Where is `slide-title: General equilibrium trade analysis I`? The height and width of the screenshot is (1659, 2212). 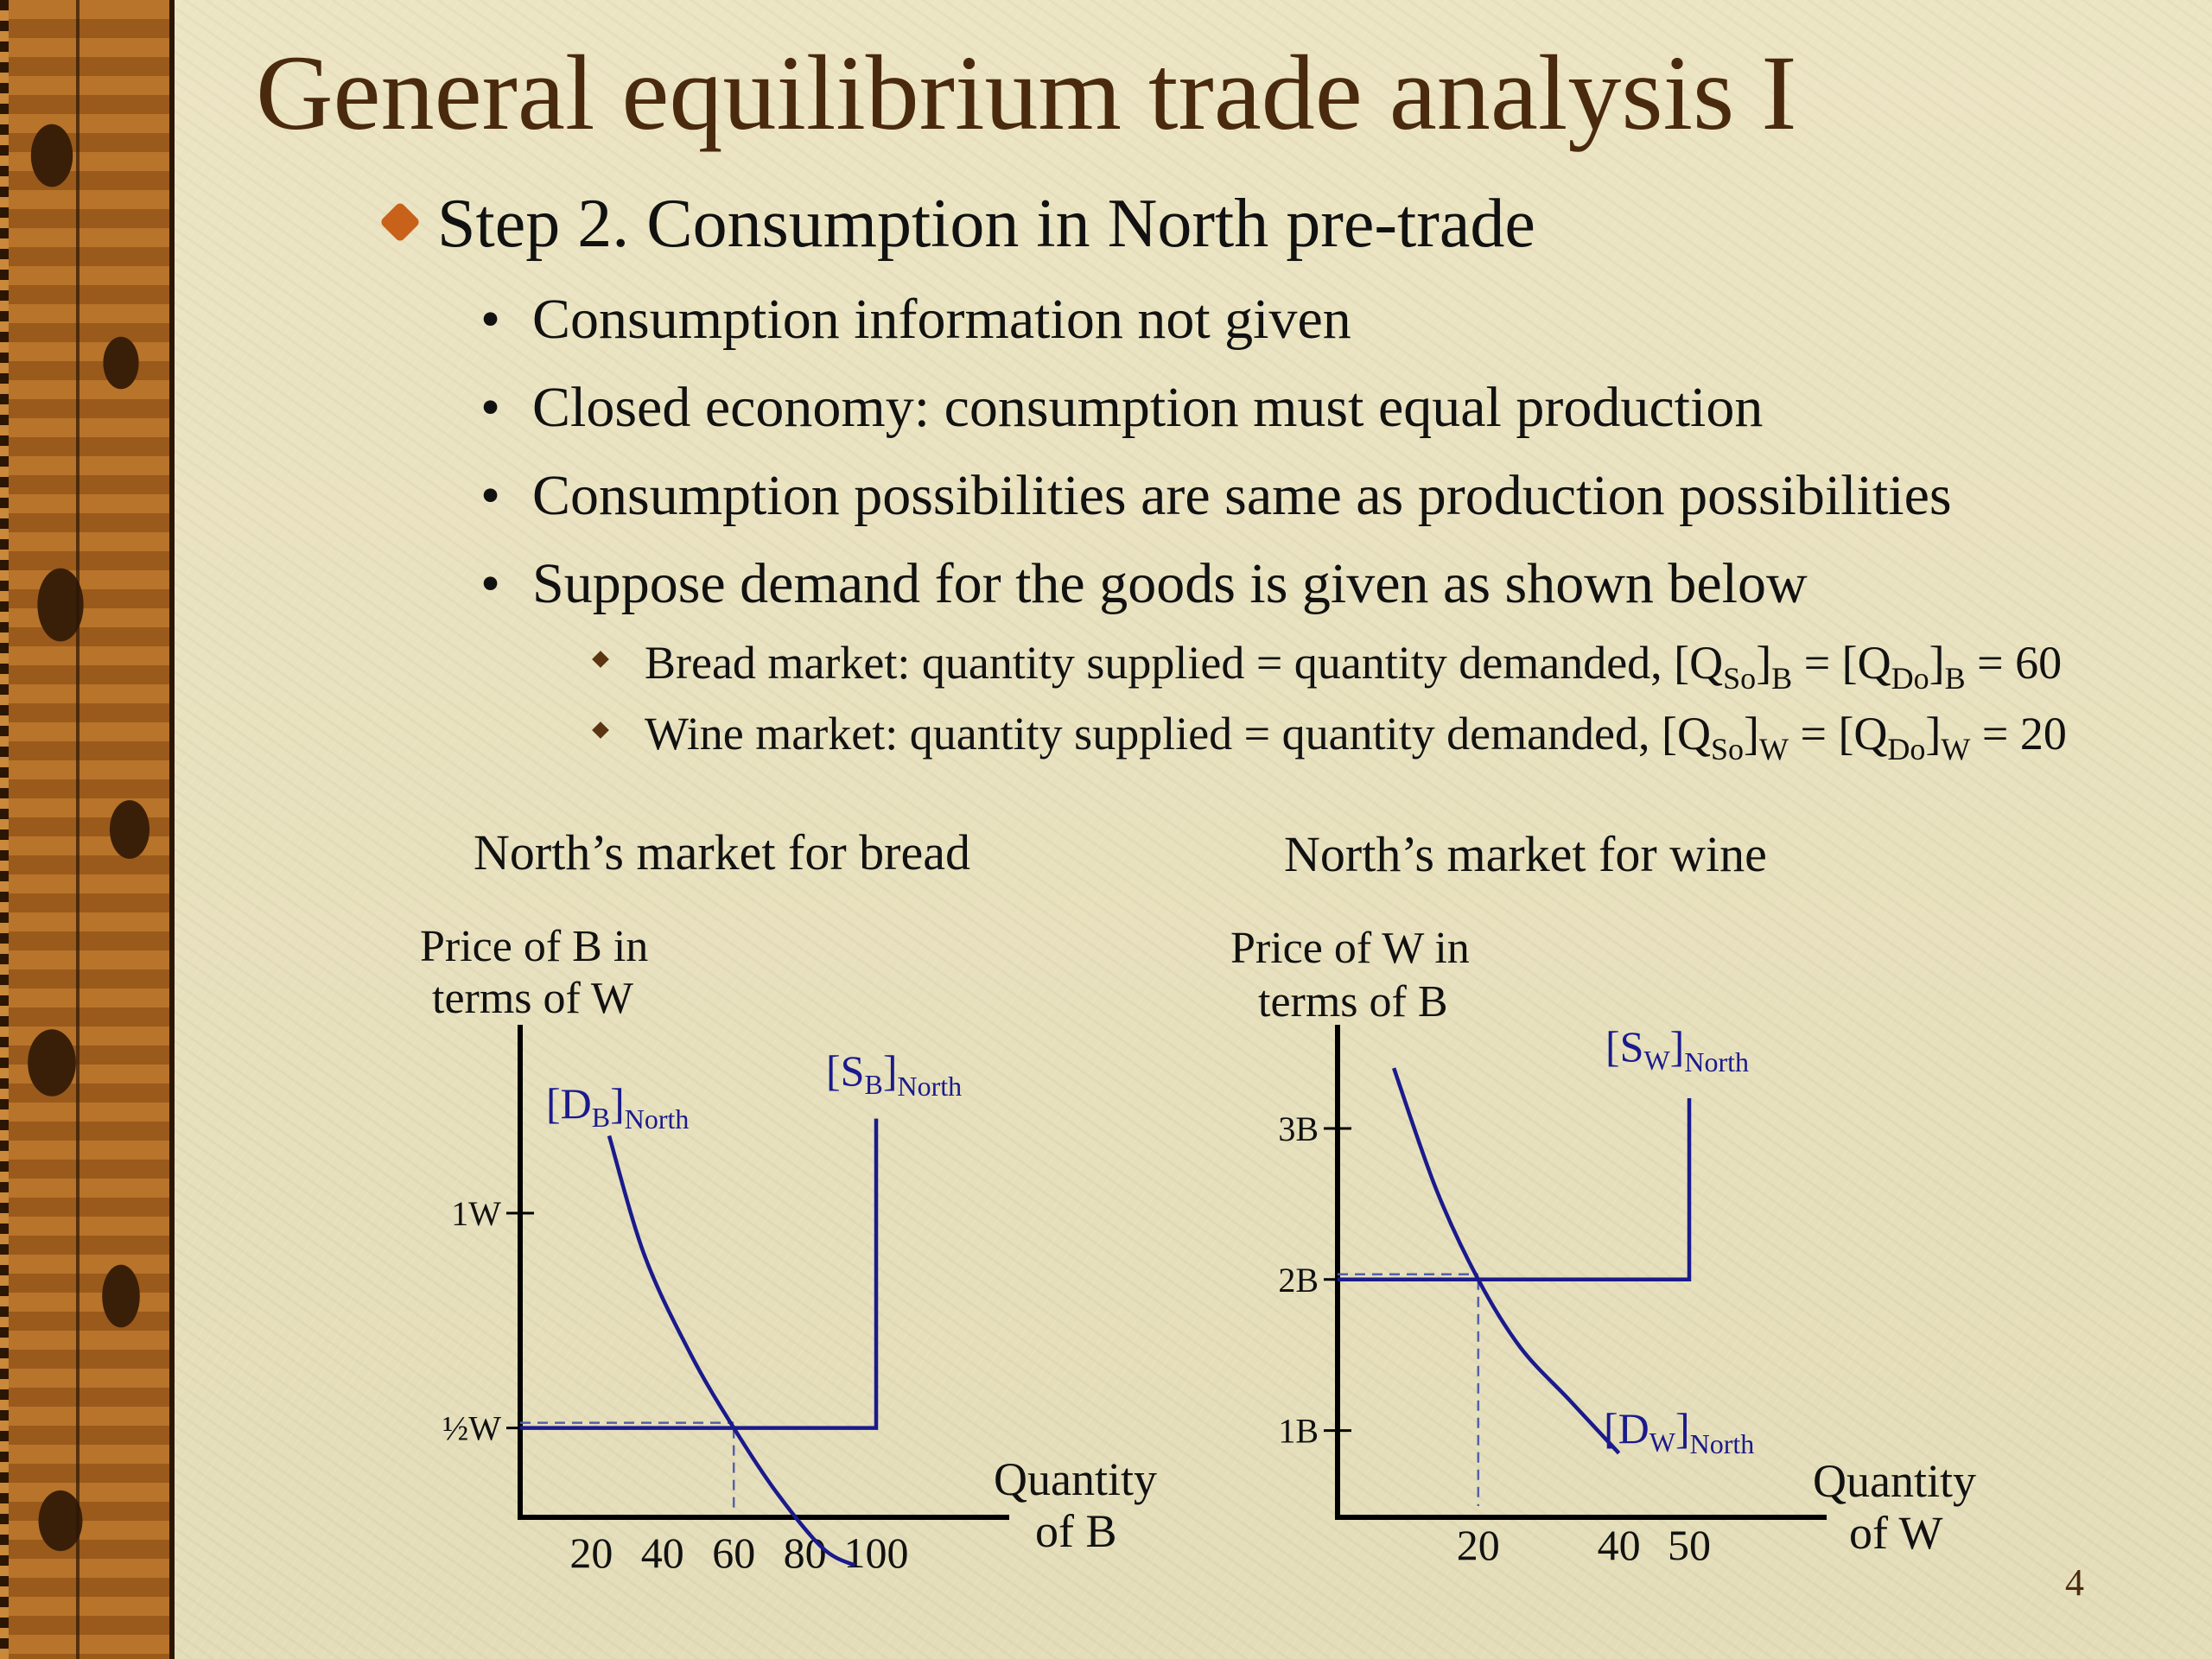 slide-title: General equilibrium trade analysis I is located at coordinates (1026, 93).